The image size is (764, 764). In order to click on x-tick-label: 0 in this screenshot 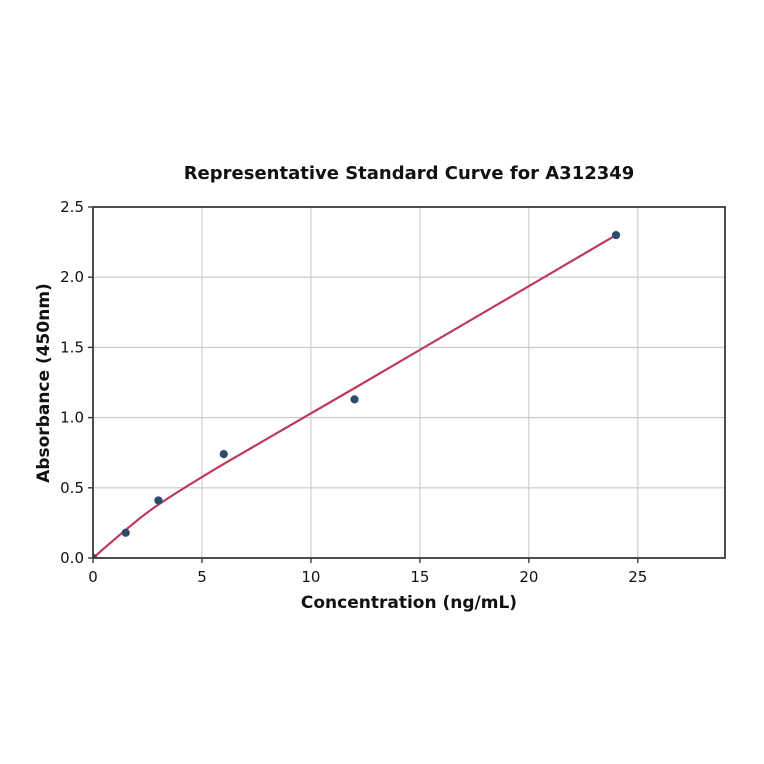, I will do `click(93, 577)`.